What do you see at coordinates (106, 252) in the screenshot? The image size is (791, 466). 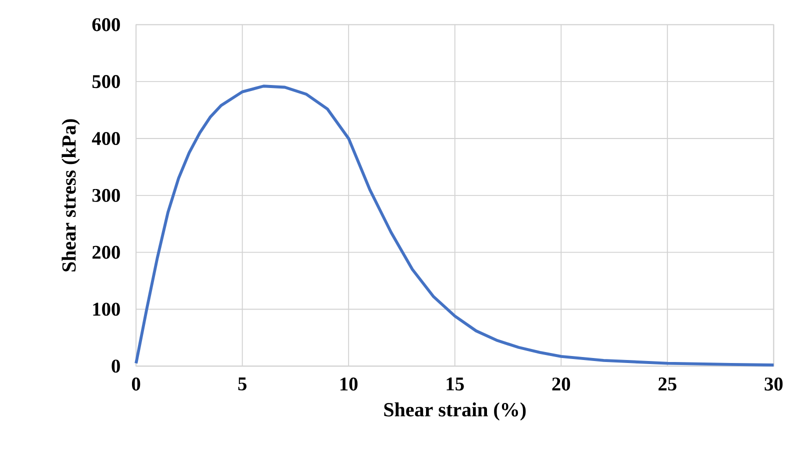 I see `y-tick-label: 200` at bounding box center [106, 252].